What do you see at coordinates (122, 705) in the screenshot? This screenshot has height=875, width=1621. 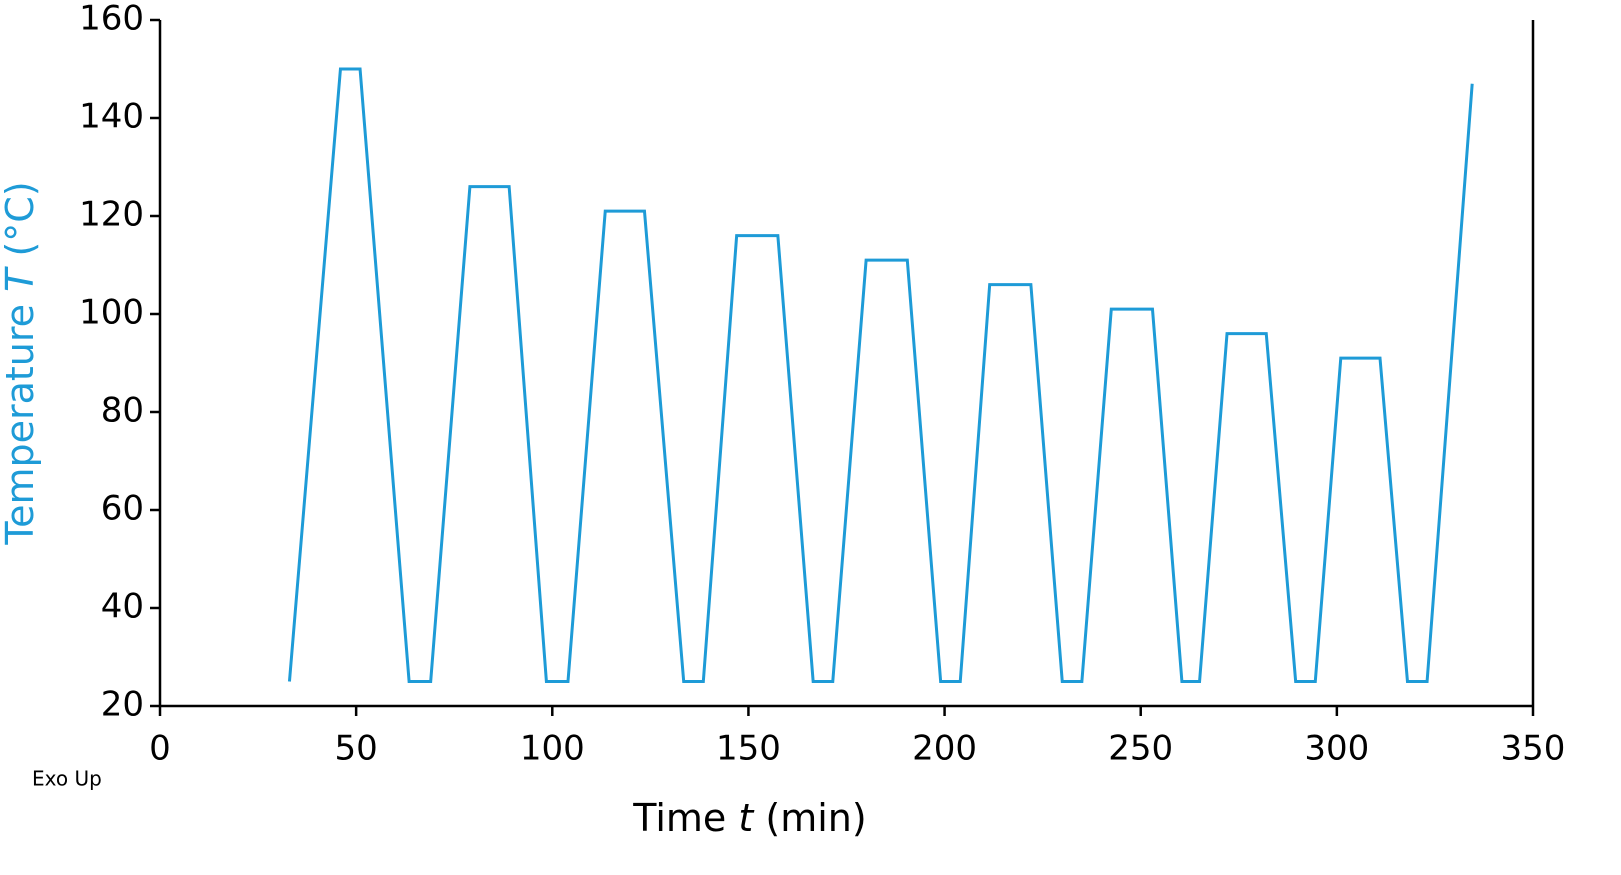 I see `y-tick-label: 20` at bounding box center [122, 705].